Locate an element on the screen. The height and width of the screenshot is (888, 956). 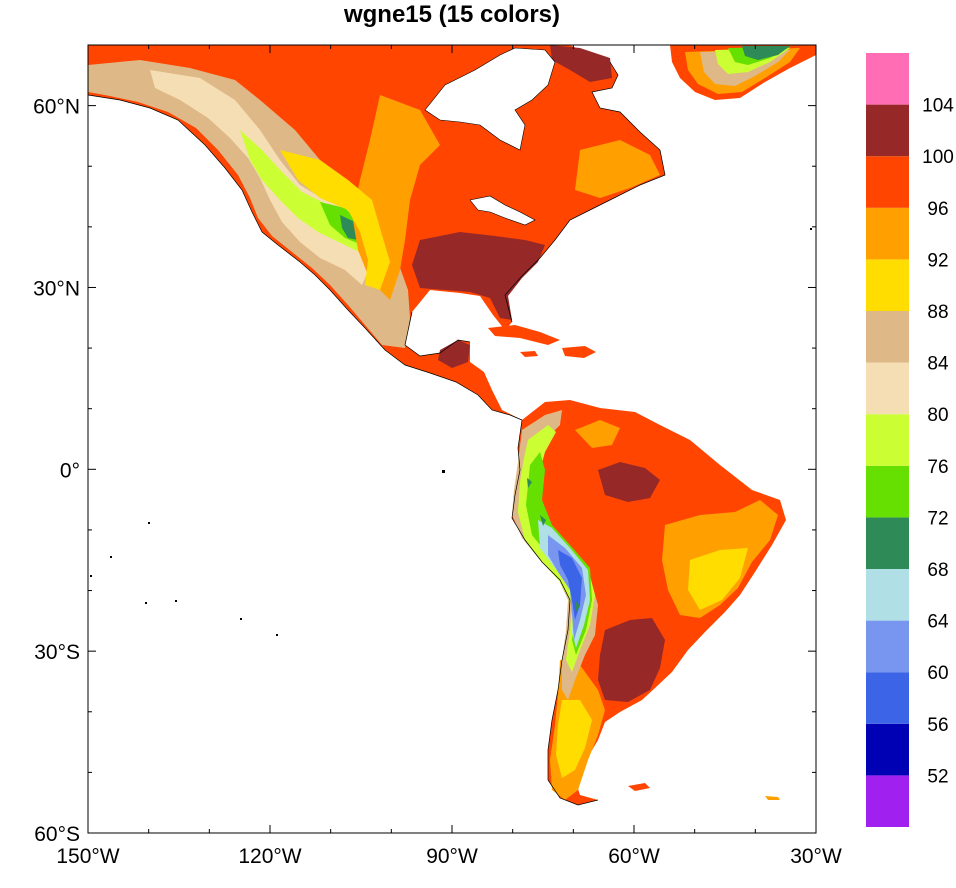
lon-tick-label: 150°W is located at coordinates (87, 856).